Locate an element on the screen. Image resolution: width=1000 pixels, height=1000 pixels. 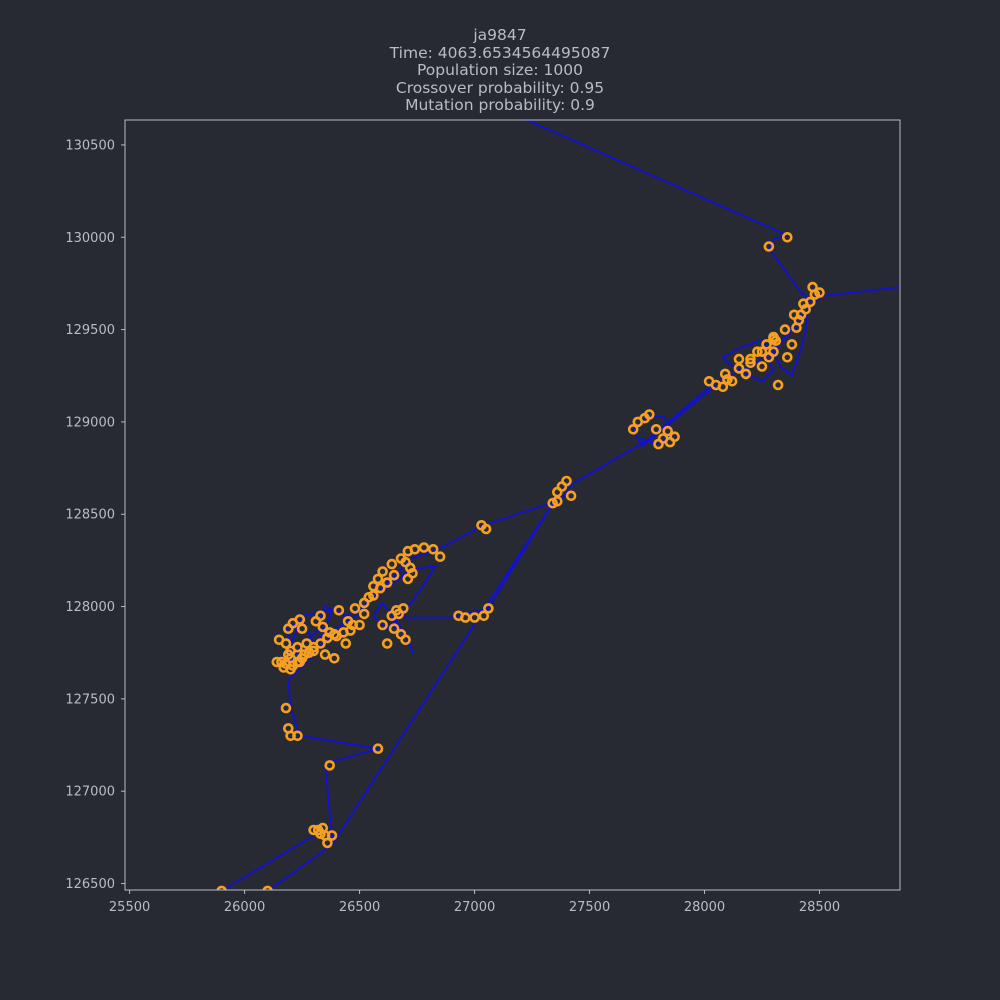
x-tick-label-27000: 27000 is located at coordinates (474, 907).